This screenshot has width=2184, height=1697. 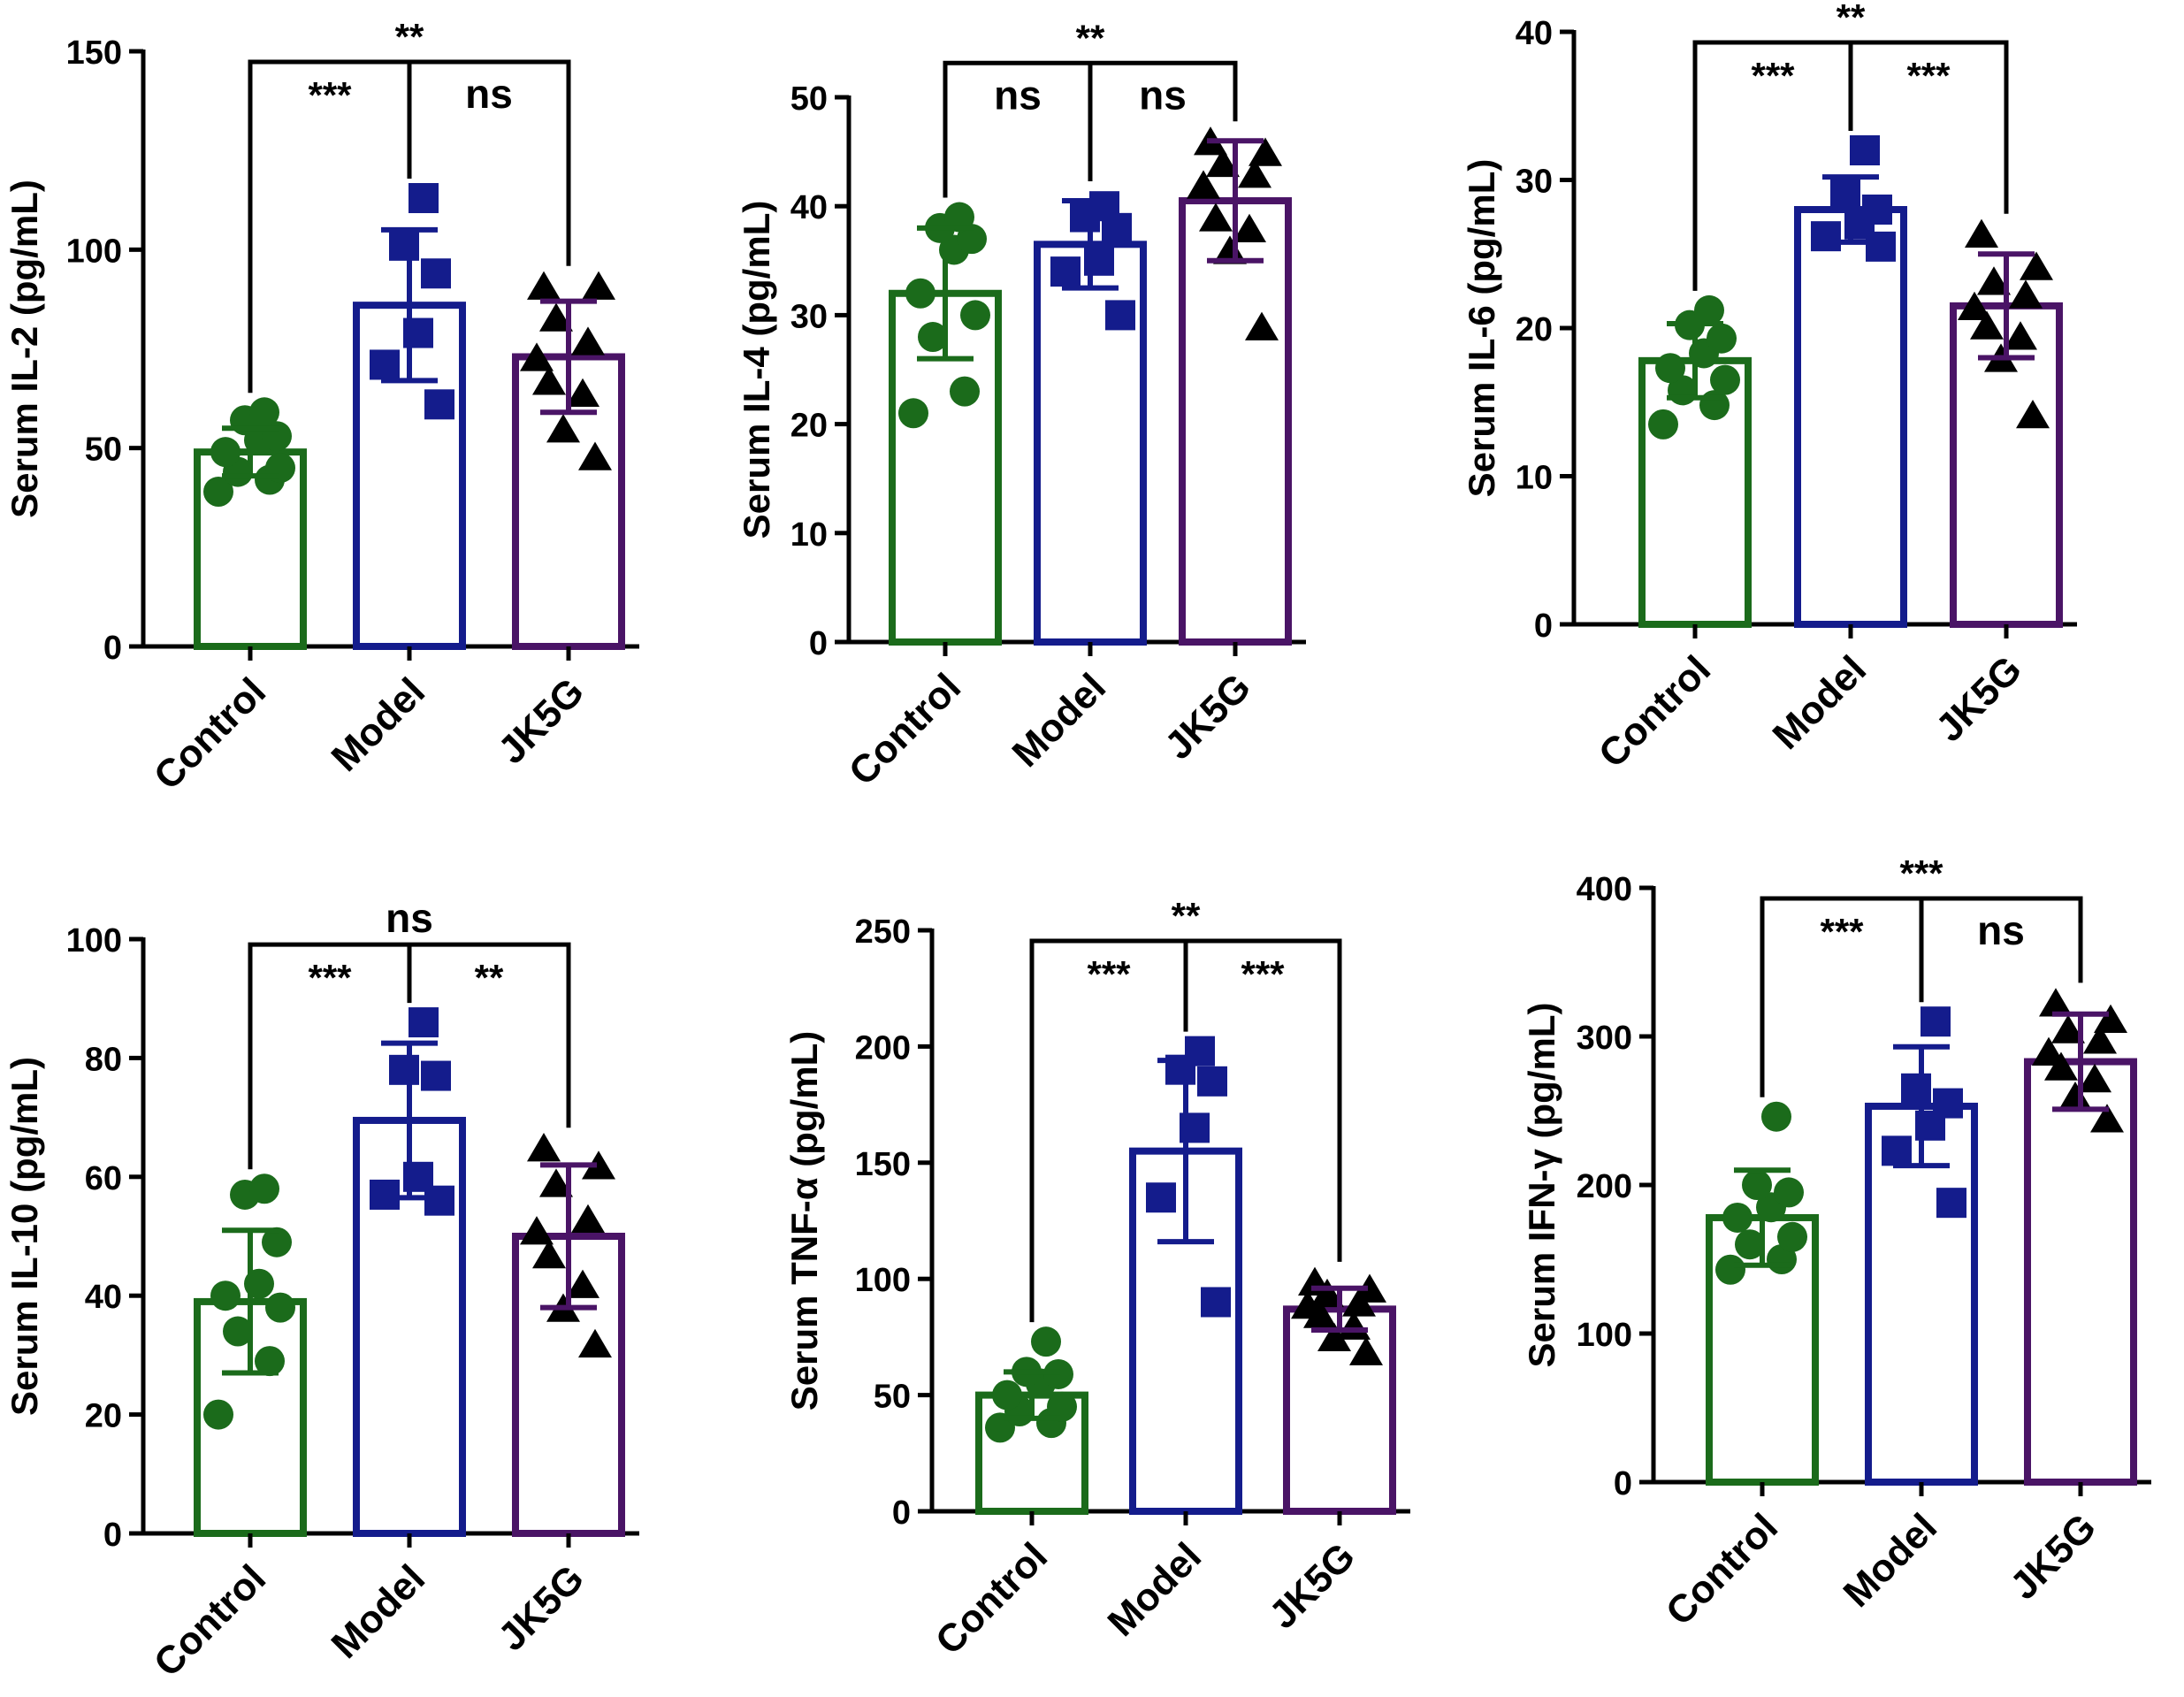 I want to click on y-tick-label: 200, so click(x=1604, y=1187).